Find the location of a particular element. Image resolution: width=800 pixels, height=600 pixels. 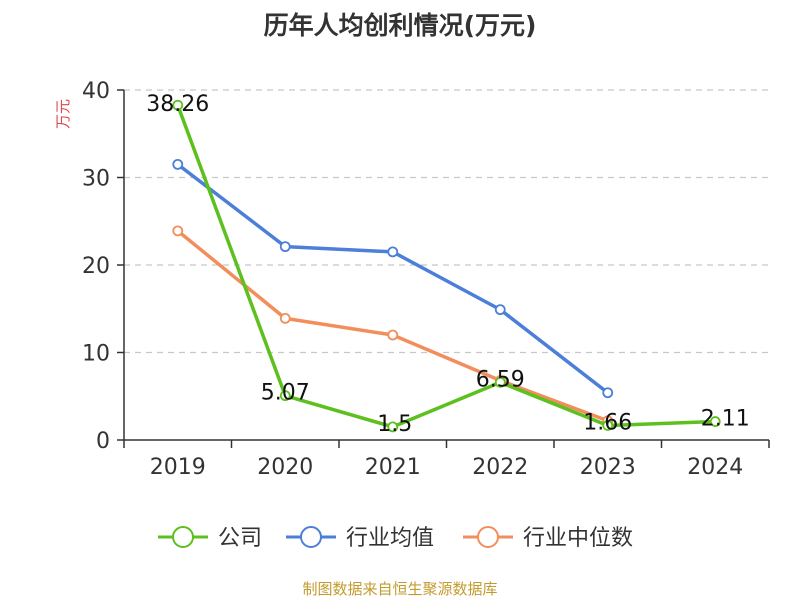

source-footer: 制图数据来自恒生聚源数据库 is located at coordinates (400, 589).